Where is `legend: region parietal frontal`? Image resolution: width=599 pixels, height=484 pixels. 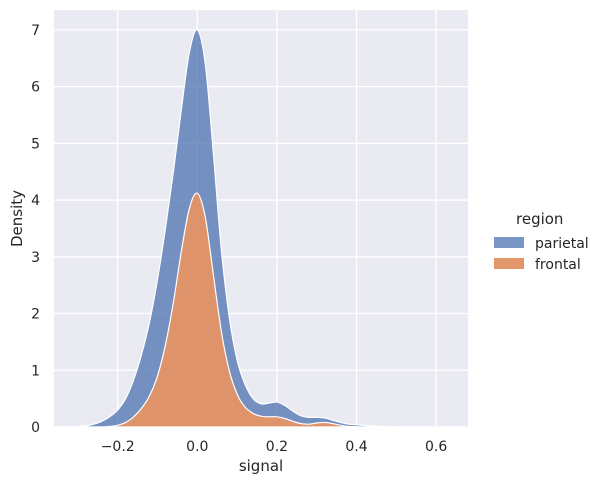
legend: region parietal frontal is located at coordinates (541, 241).